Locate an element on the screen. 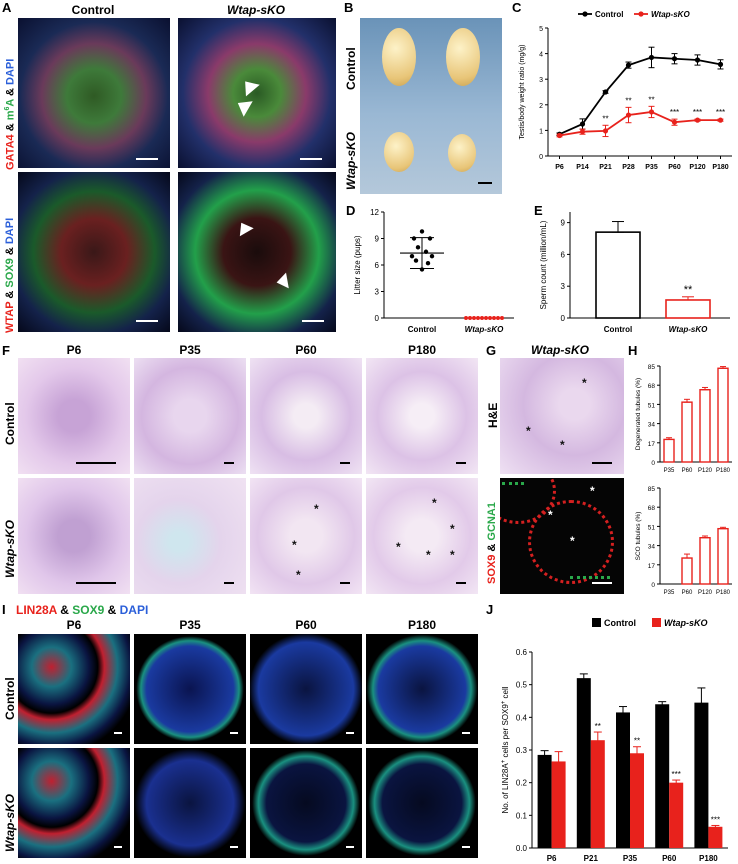 The height and width of the screenshot is (864, 738). chart-d: 0 3 6 9 12 Litter size (pups) Control Wtap-sKO is located at coordinates (433, 271).